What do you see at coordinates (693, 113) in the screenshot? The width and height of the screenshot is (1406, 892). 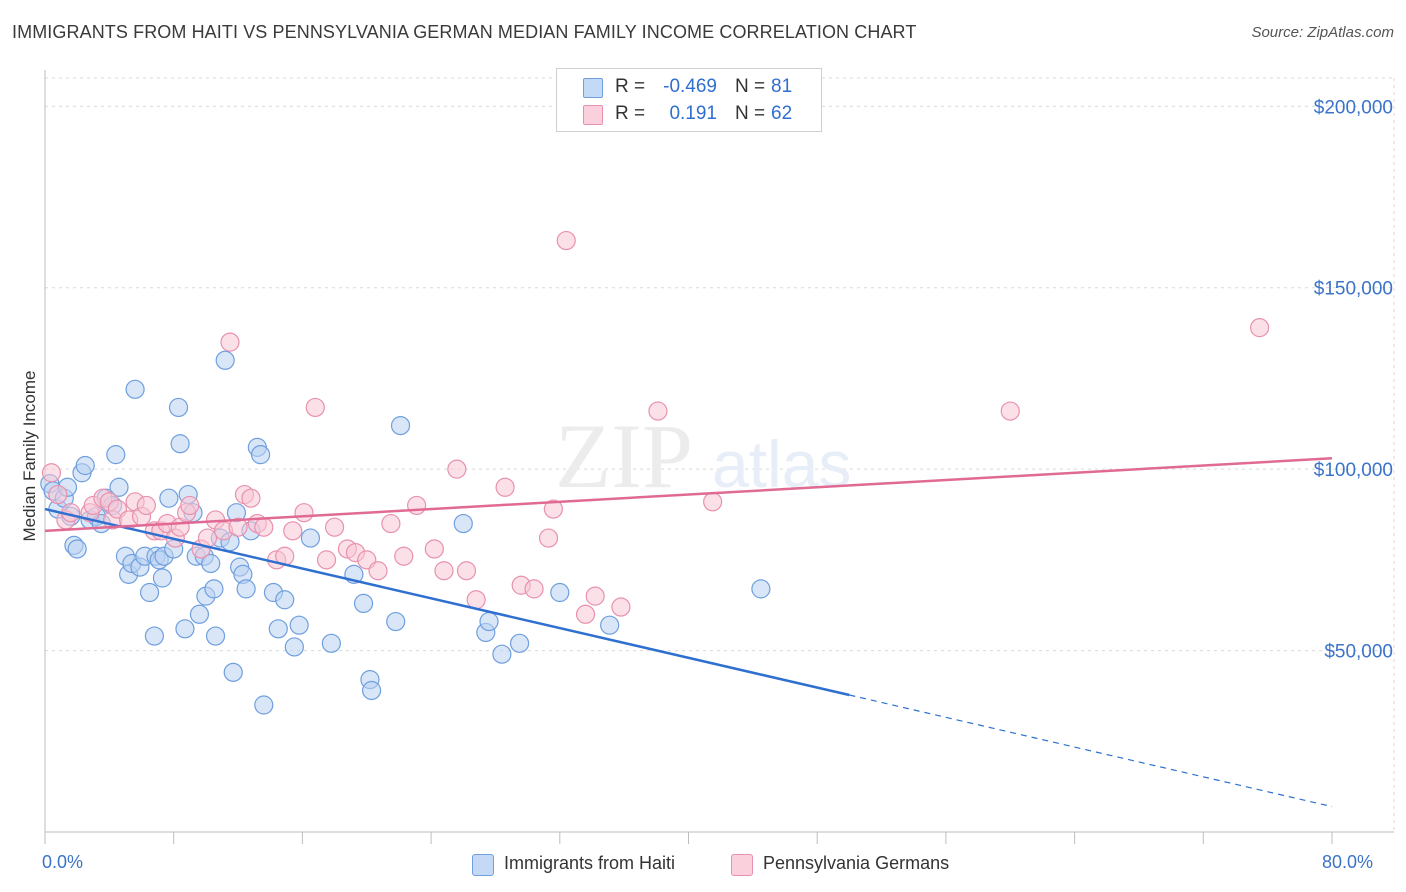 I see `legend-r-value: 0.191` at bounding box center [693, 113].